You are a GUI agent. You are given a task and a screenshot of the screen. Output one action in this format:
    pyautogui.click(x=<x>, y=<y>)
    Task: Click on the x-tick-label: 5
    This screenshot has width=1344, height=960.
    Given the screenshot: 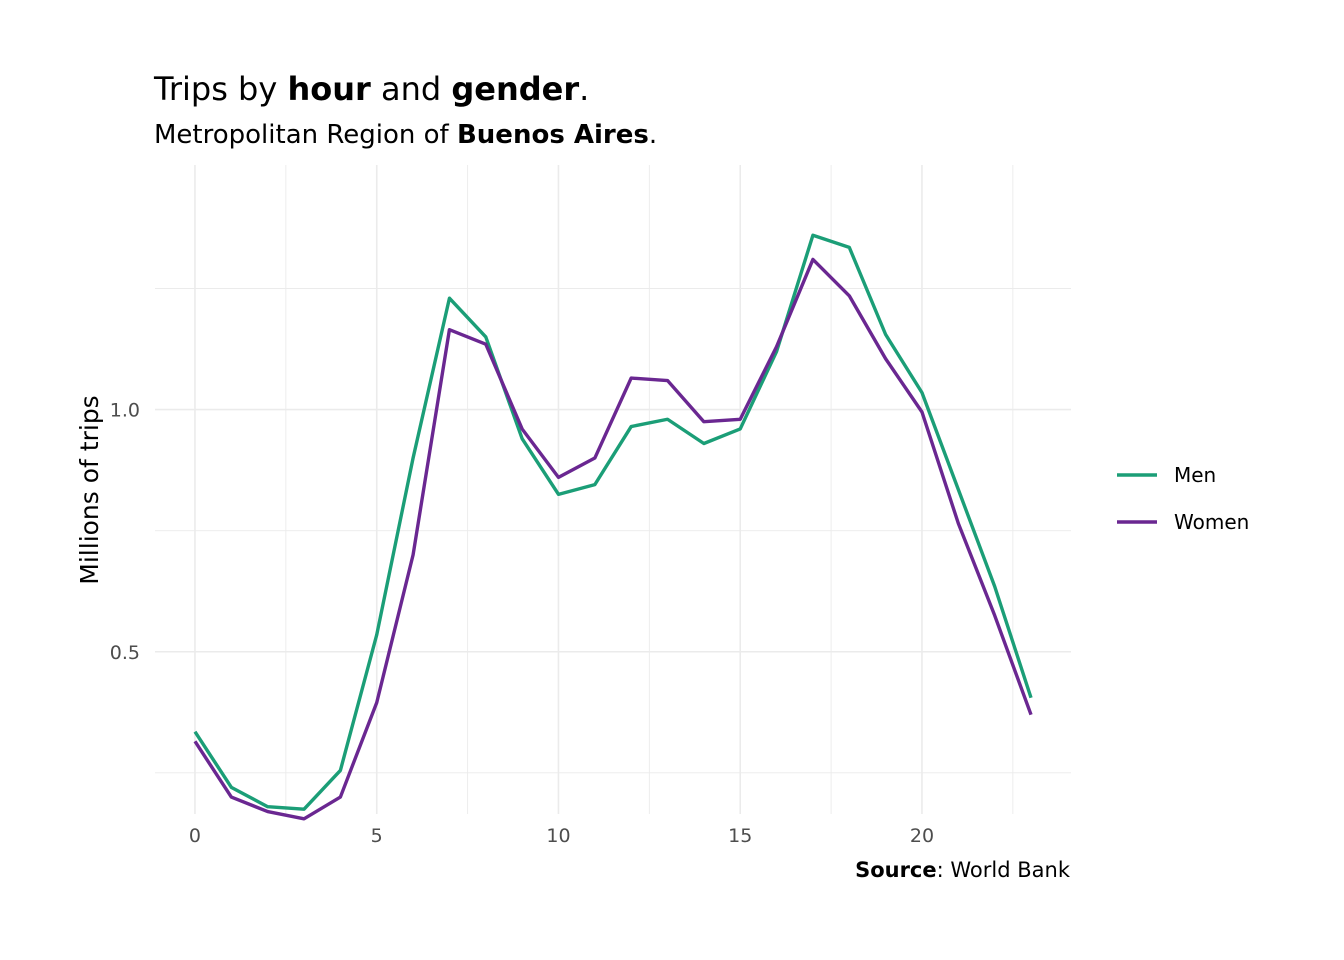 What is the action you would take?
    pyautogui.click(x=377, y=836)
    